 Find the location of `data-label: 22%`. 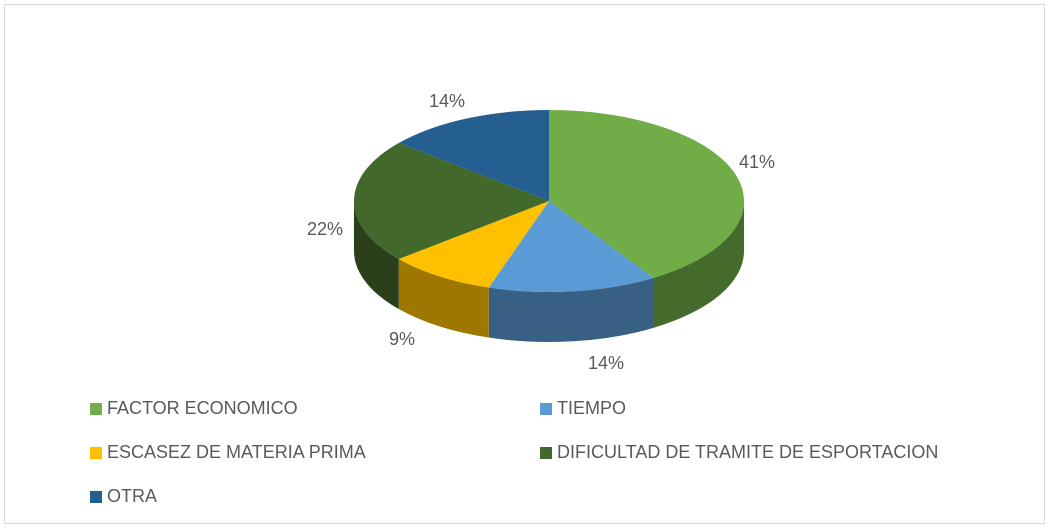

data-label: 22% is located at coordinates (325, 229).